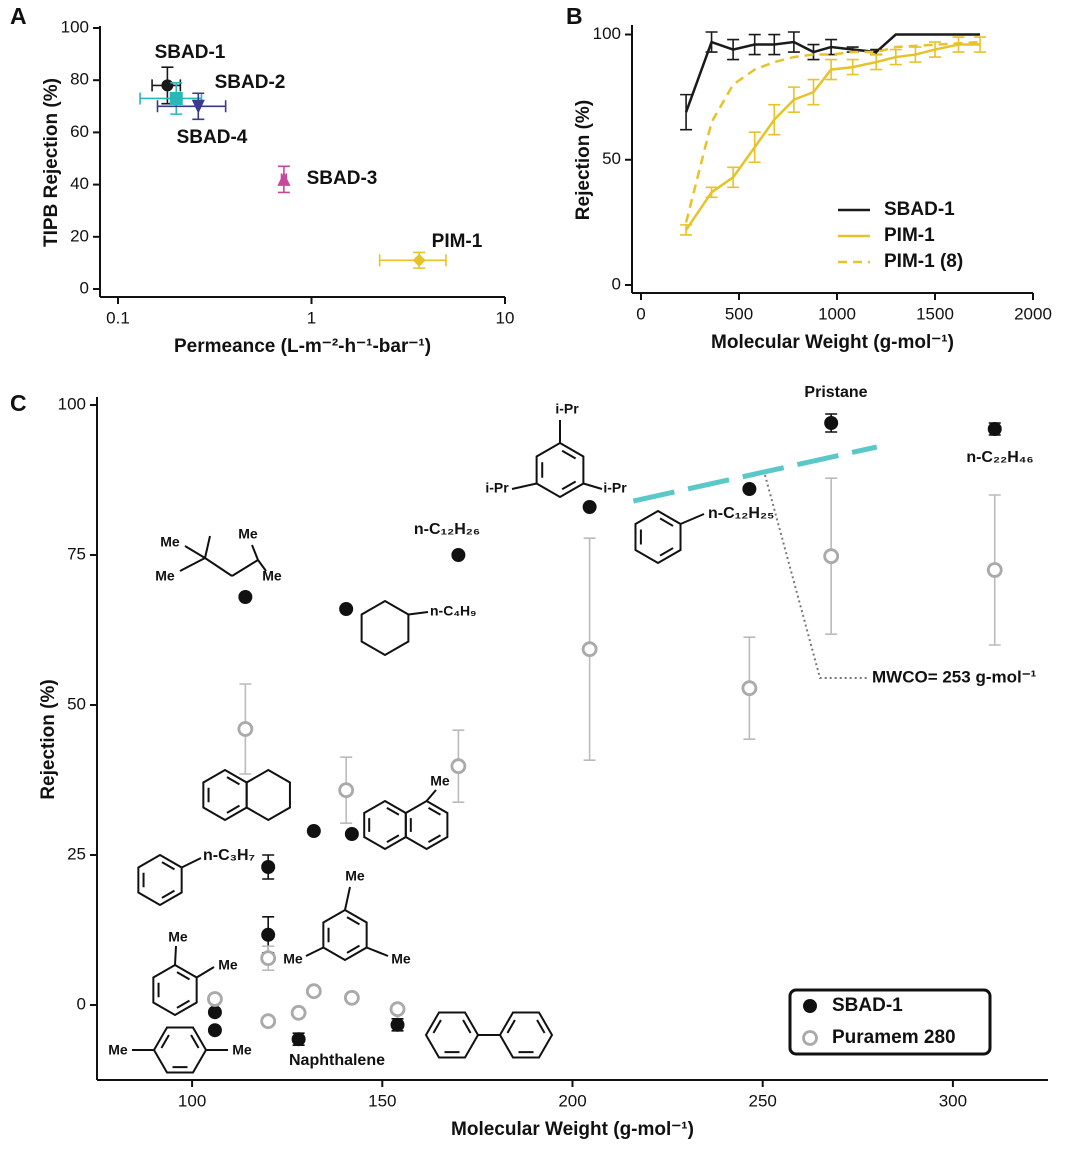 The width and height of the screenshot is (1080, 1153). What do you see at coordinates (342, 178) in the screenshot?
I see `point-label: SBAD-3` at bounding box center [342, 178].